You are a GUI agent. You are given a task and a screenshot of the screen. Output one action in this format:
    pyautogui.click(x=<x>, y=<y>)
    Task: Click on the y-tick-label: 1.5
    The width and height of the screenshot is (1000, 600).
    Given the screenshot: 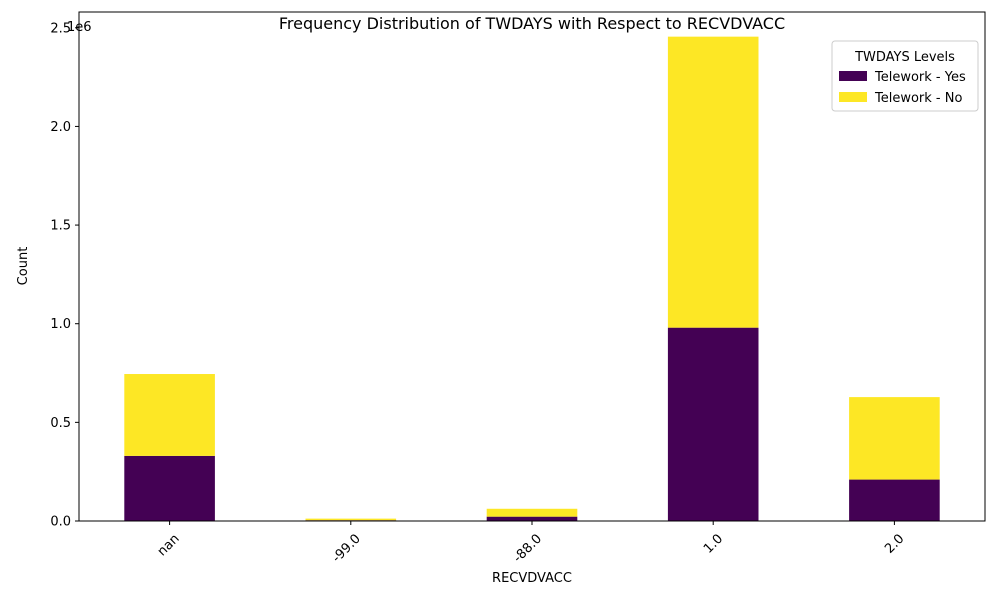 What is the action you would take?
    pyautogui.click(x=60, y=226)
    